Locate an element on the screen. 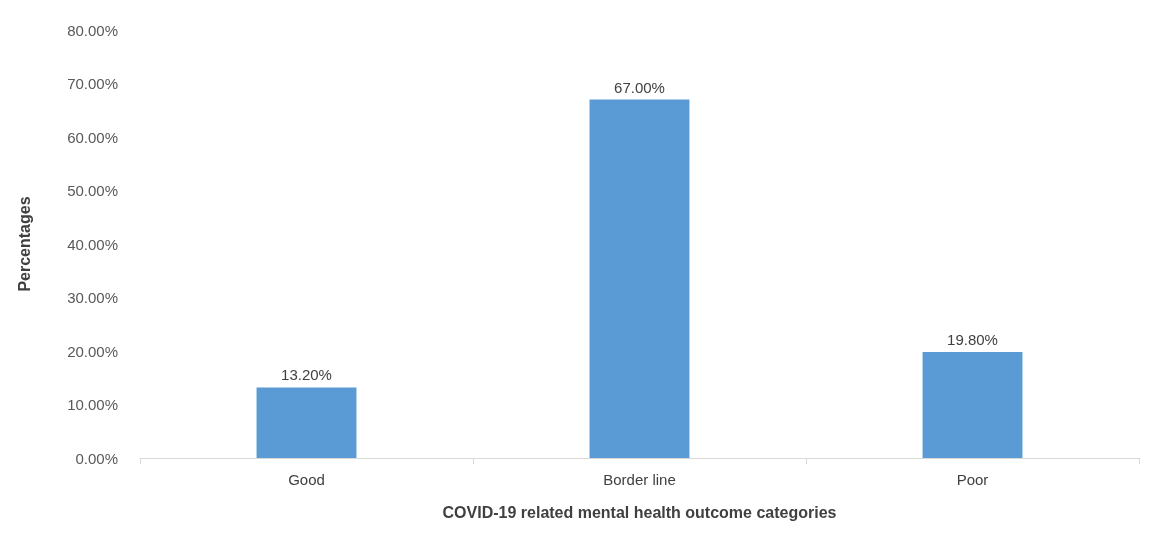  y-tick-label: 40.00% is located at coordinates (92, 244).